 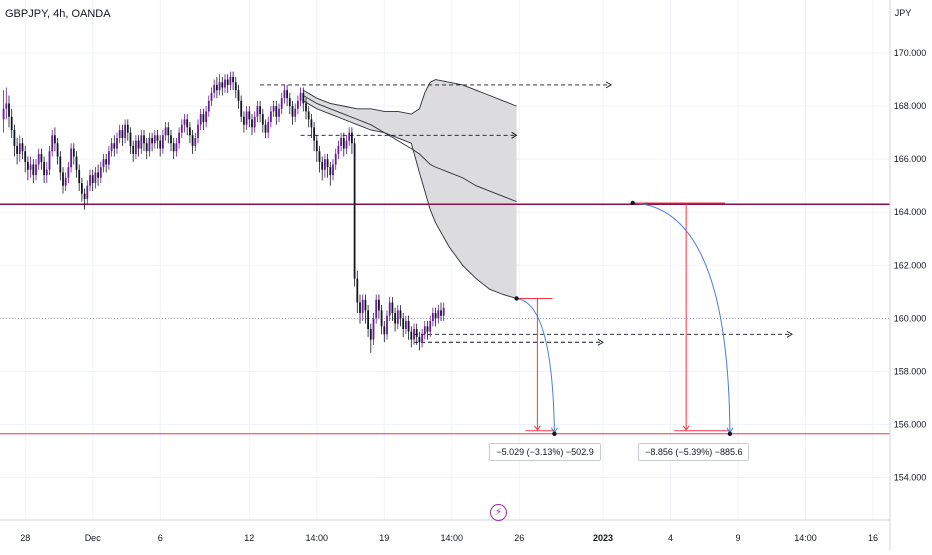 What do you see at coordinates (410, 97) in the screenshot?
I see `forecast-band-upper-line` at bounding box center [410, 97].